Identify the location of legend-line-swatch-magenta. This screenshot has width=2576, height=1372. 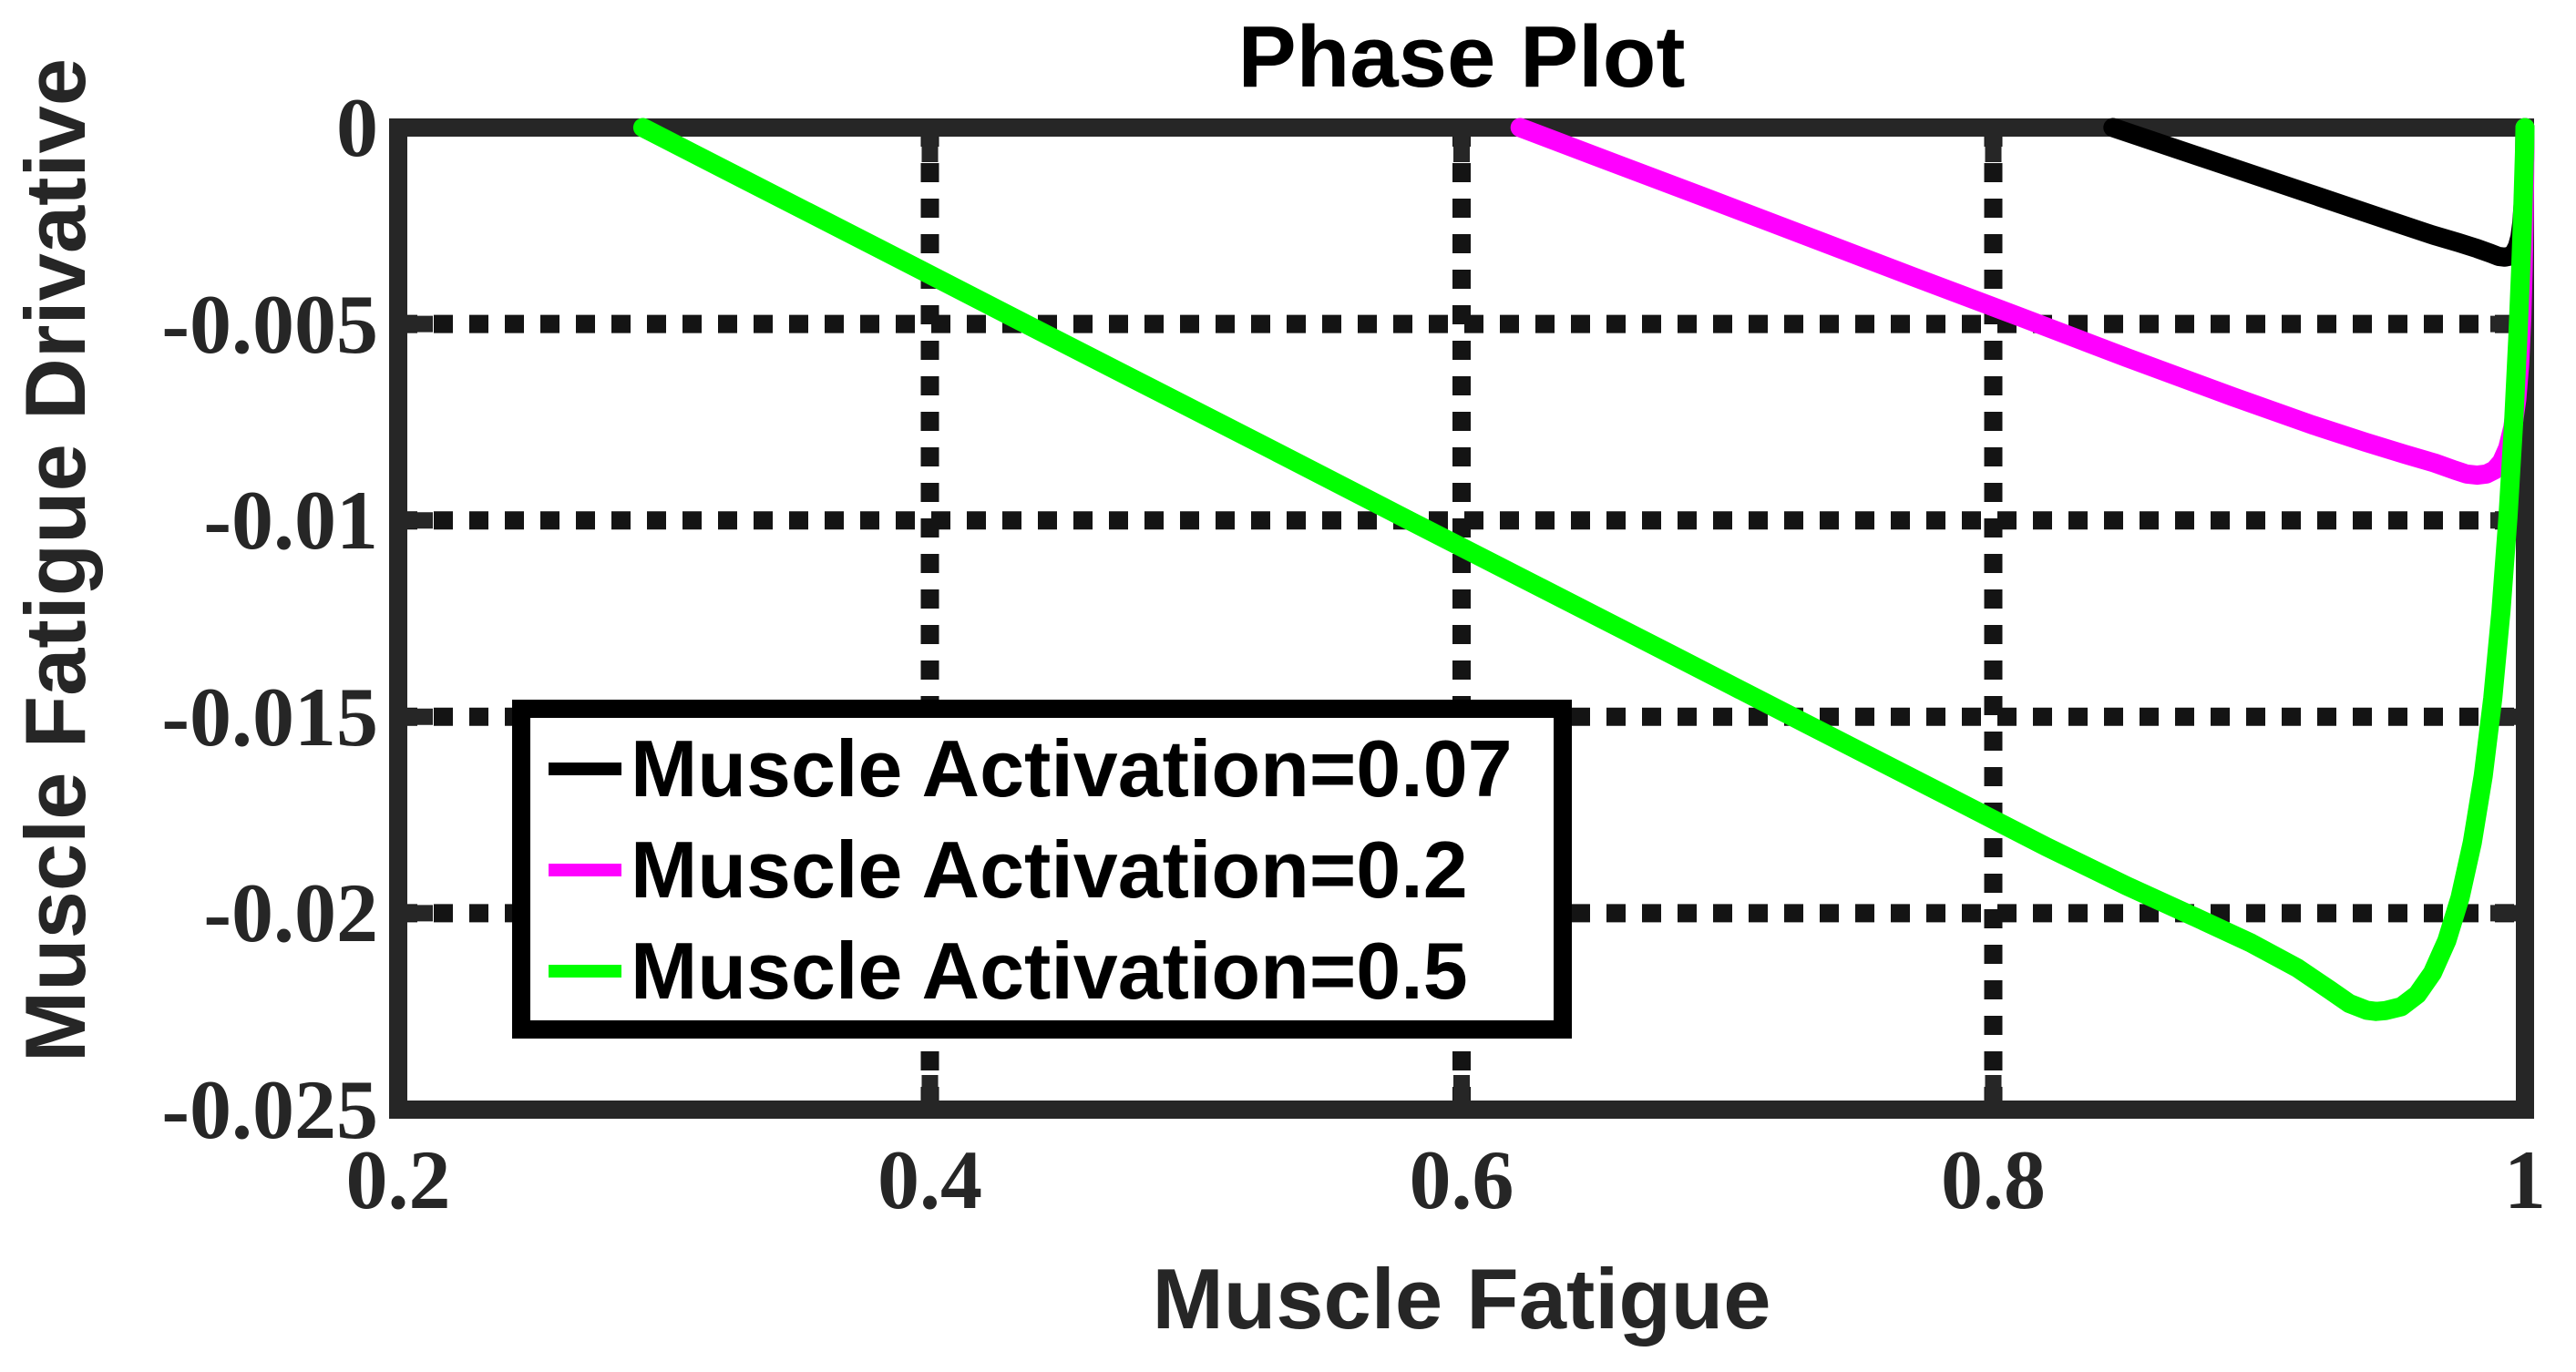
(585, 870).